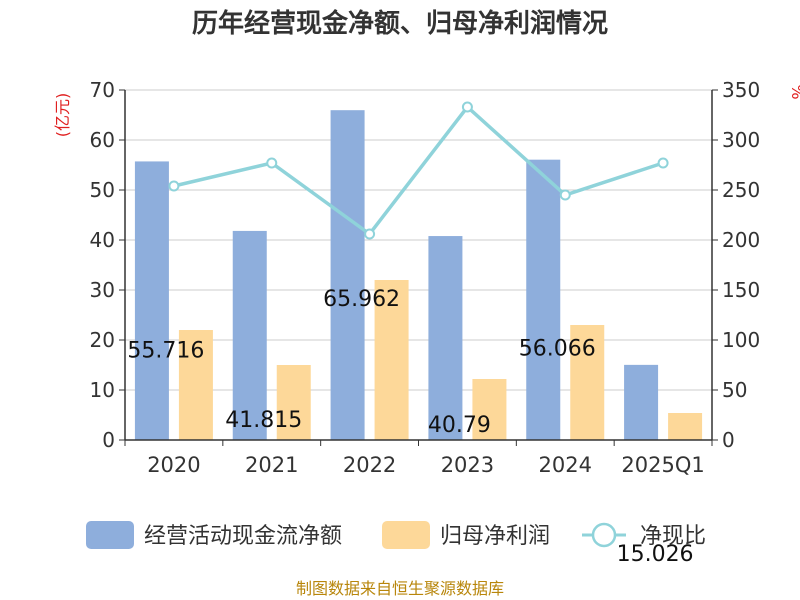 This screenshot has height=600, width=800. Describe the element at coordinates (165, 350) in the screenshot. I see `data-label: 55.716` at that location.